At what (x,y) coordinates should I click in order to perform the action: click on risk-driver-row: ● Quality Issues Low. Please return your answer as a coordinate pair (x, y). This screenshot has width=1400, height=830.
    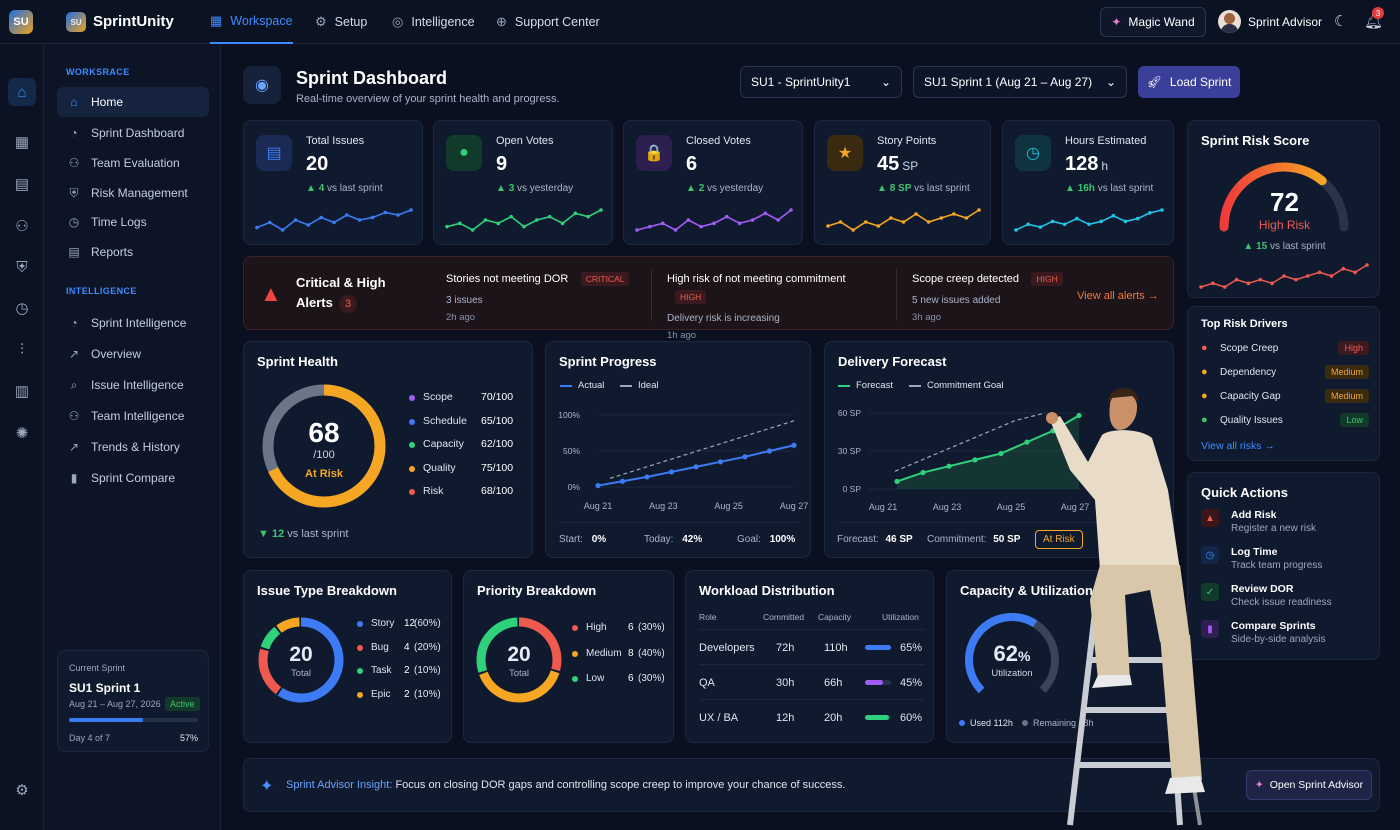
    Looking at the image, I should click on (1285, 422).